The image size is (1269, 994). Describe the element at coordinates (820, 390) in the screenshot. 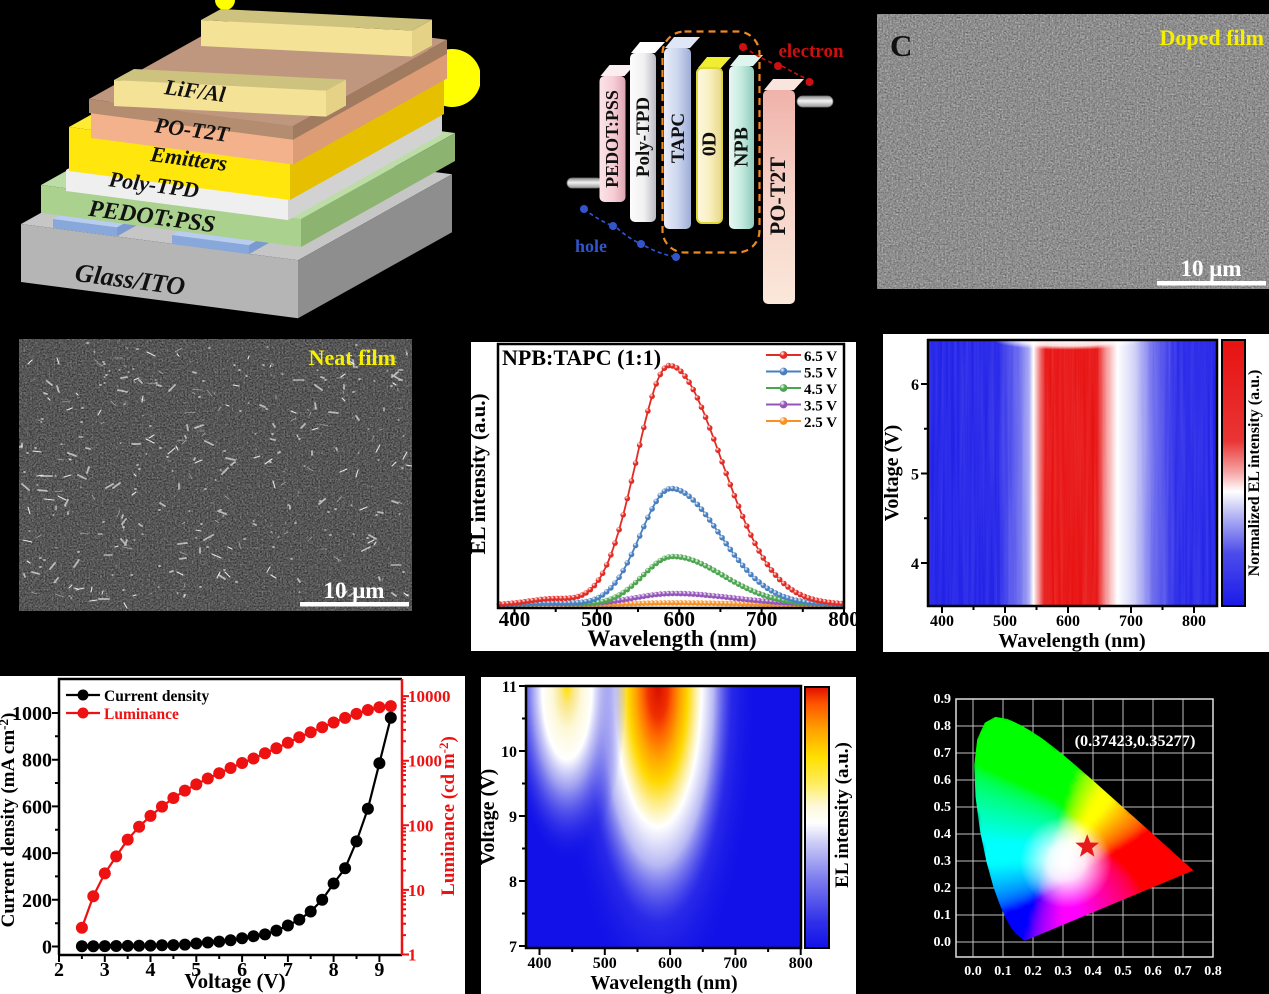

I see `svg-text: 4.5 V` at that location.